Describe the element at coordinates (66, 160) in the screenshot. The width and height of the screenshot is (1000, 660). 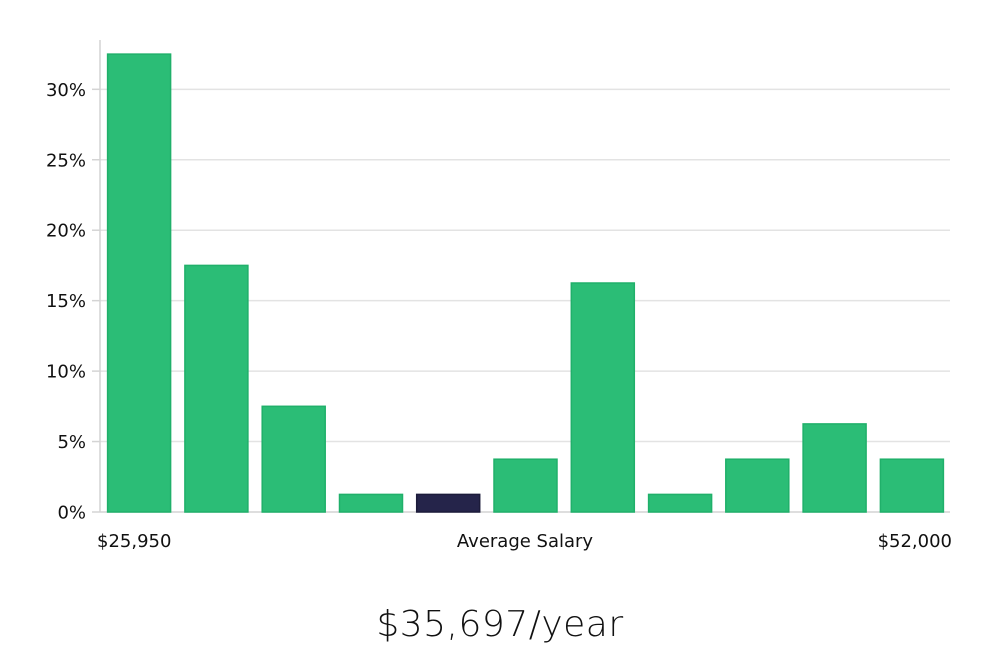
I see `y-tick-label: 25%` at that location.